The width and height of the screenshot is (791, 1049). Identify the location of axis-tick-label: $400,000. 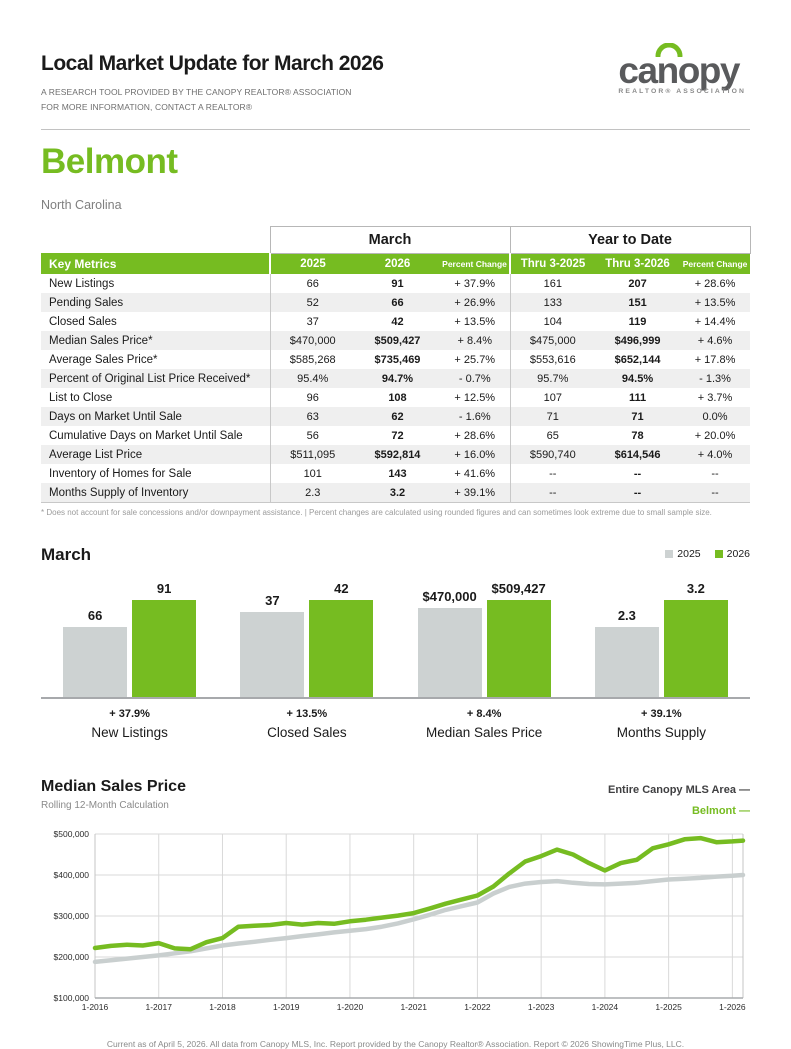
(72, 875).